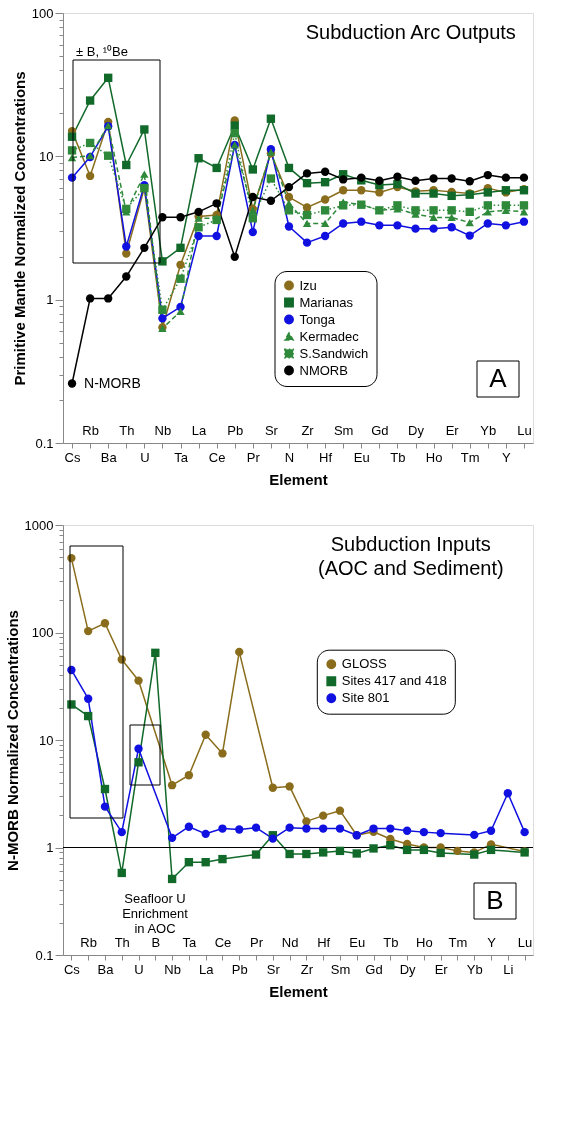 This screenshot has width=562, height=1141. I want to click on chart-title: Subduction Inputs, so click(410, 544).